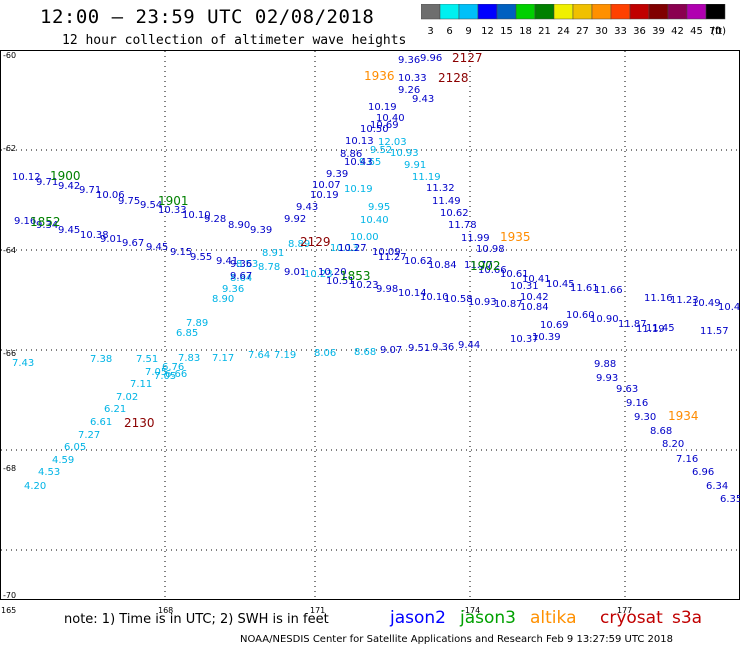  What do you see at coordinates (379, 207) in the screenshot?
I see `swh-value-label: 9.95` at bounding box center [379, 207].